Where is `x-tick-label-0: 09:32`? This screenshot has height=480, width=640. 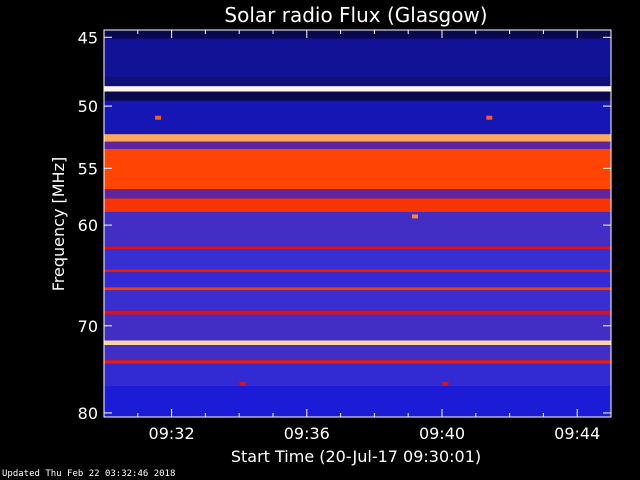
x-tick-label-0: 09:32 is located at coordinates (172, 433).